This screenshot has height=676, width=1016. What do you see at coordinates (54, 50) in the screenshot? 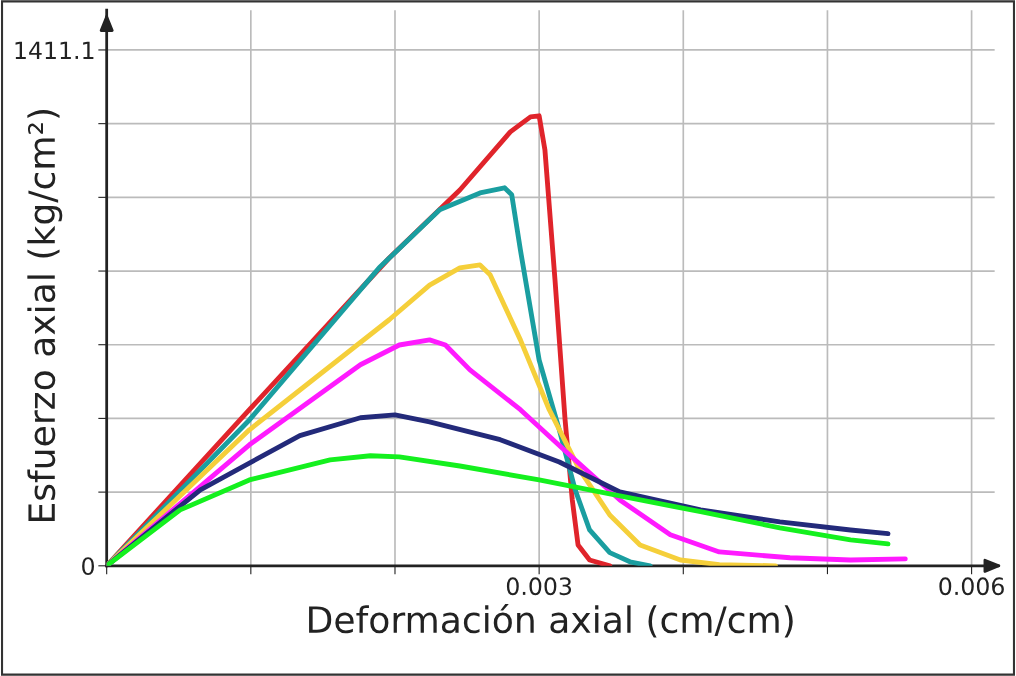
I see `y-tick-label: 1411.1` at bounding box center [54, 50].